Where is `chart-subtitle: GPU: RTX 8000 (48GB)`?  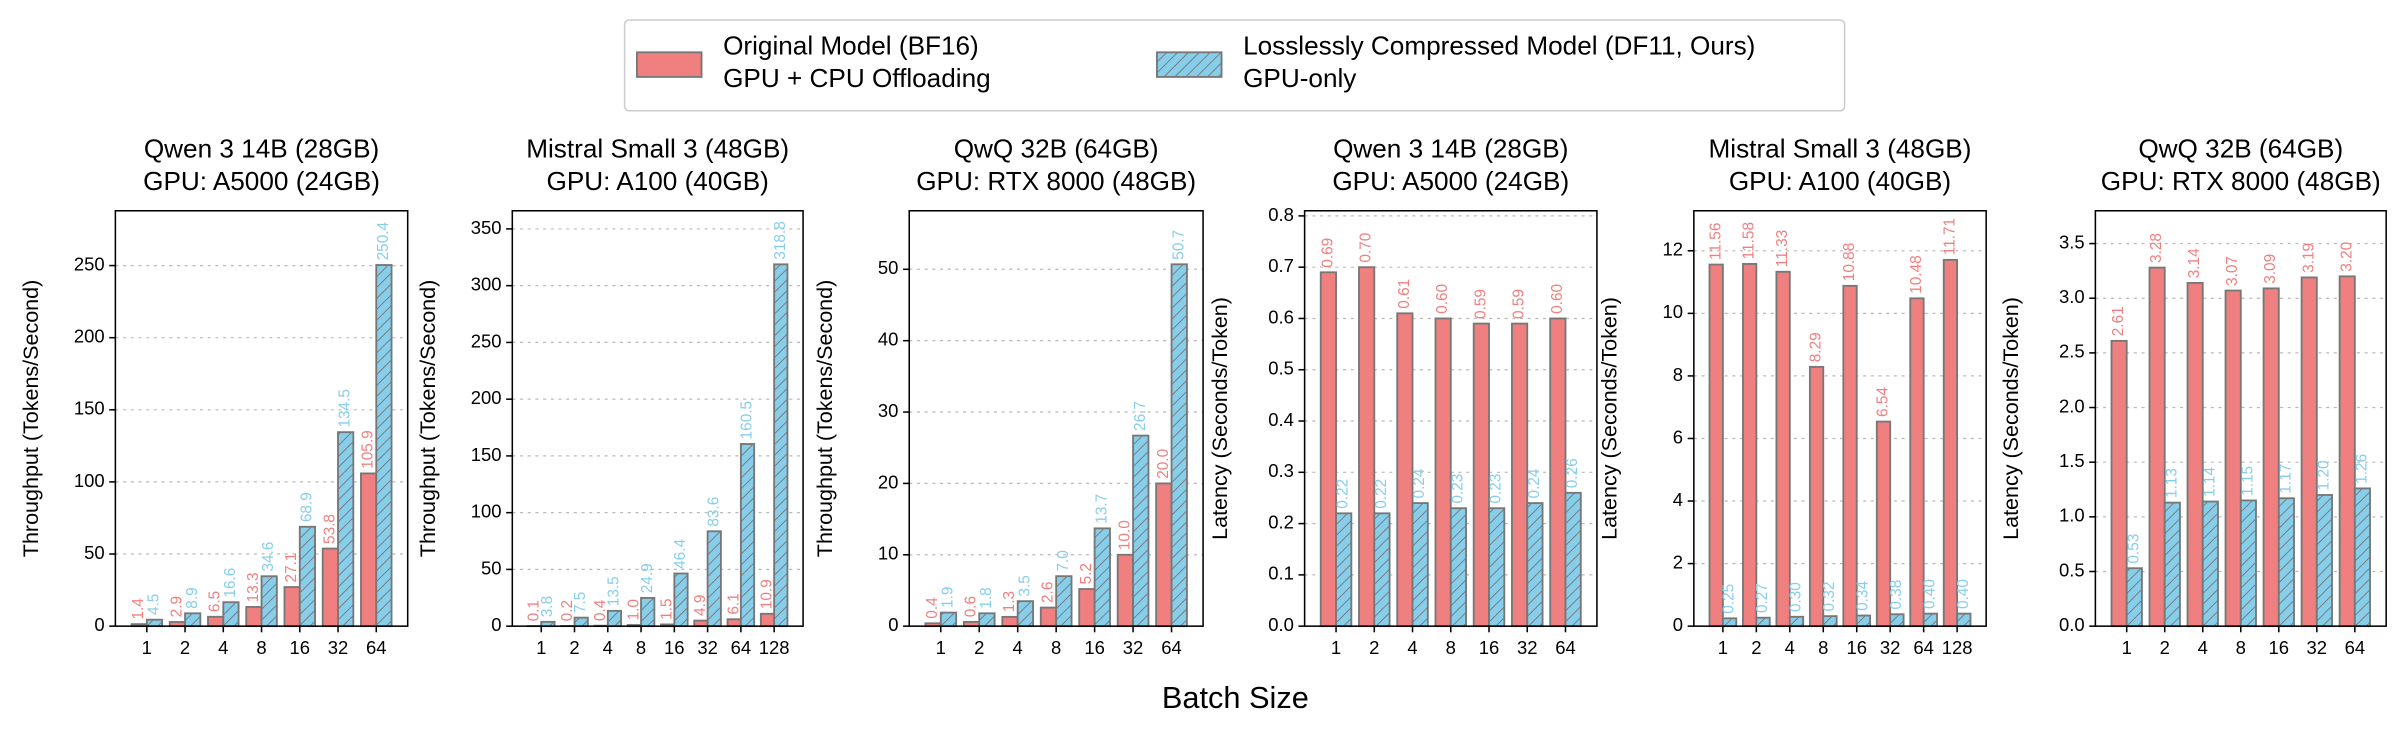 chart-subtitle: GPU: RTX 8000 (48GB) is located at coordinates (2241, 181).